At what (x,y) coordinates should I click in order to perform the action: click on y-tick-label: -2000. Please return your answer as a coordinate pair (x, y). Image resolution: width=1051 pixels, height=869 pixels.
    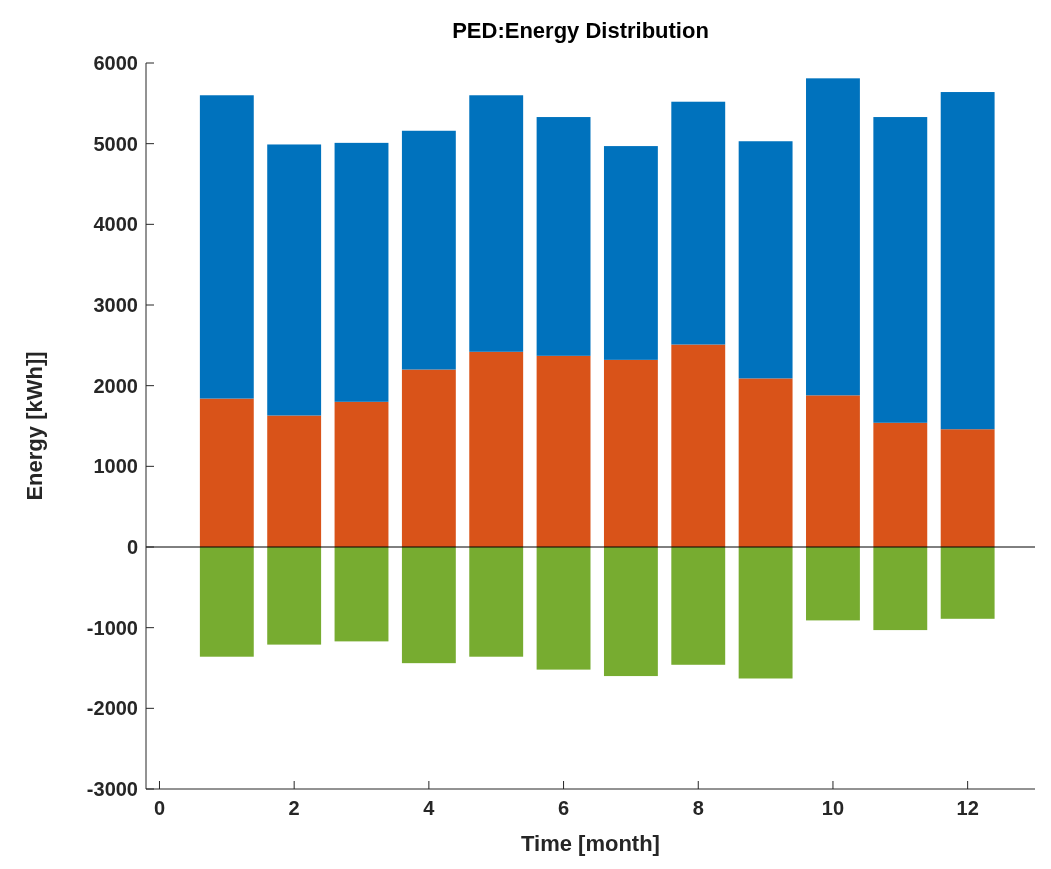
    Looking at the image, I should click on (112, 708).